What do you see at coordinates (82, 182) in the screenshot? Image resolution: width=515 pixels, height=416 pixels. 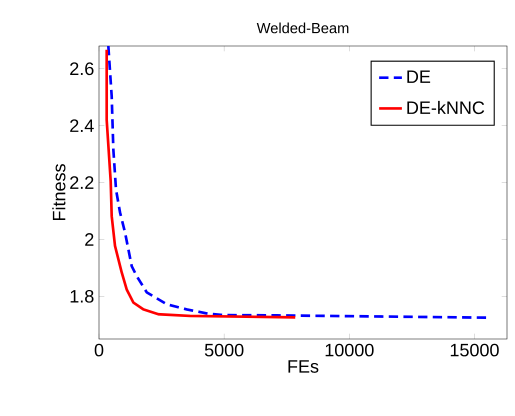 I see `y-tick-label: 2.2` at bounding box center [82, 182].